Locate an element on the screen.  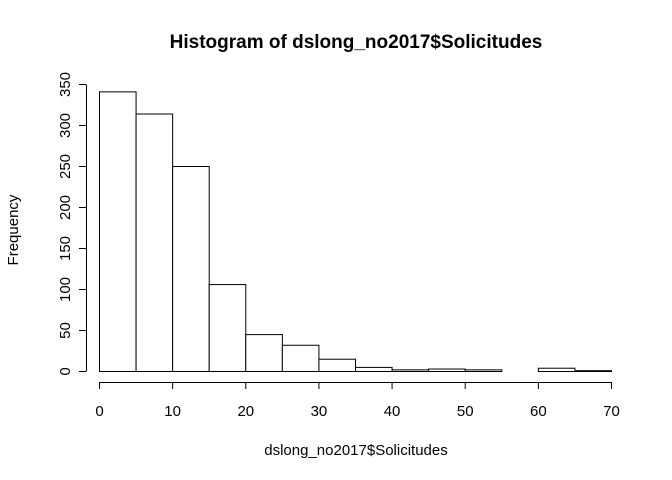
y-axis-label: Frequency is located at coordinates (13, 229).